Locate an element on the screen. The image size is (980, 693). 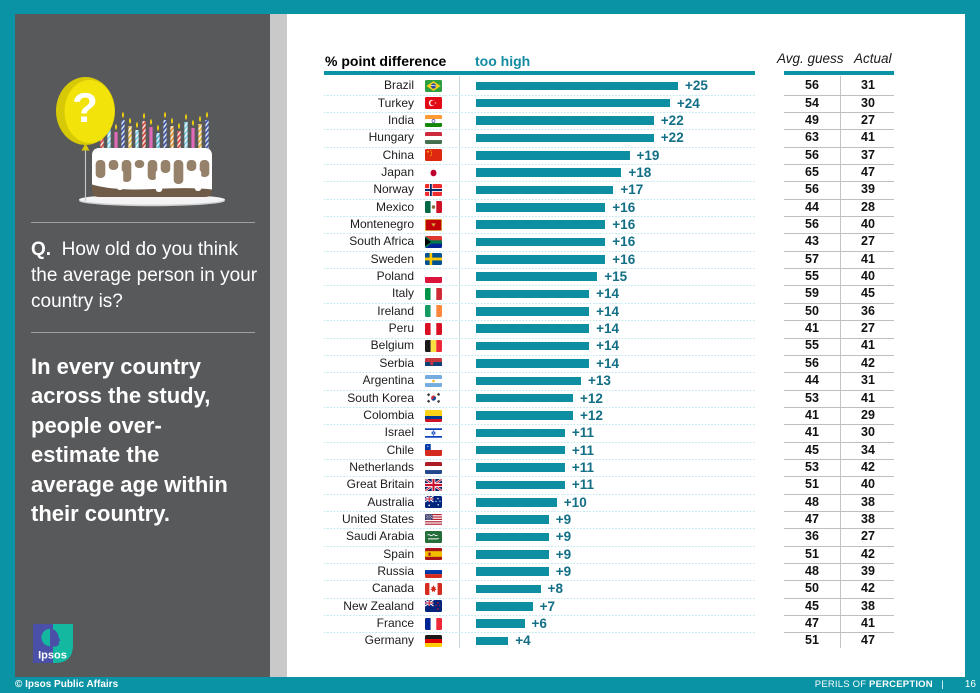
svg-text: Ipsos is located at coordinates (52, 656).